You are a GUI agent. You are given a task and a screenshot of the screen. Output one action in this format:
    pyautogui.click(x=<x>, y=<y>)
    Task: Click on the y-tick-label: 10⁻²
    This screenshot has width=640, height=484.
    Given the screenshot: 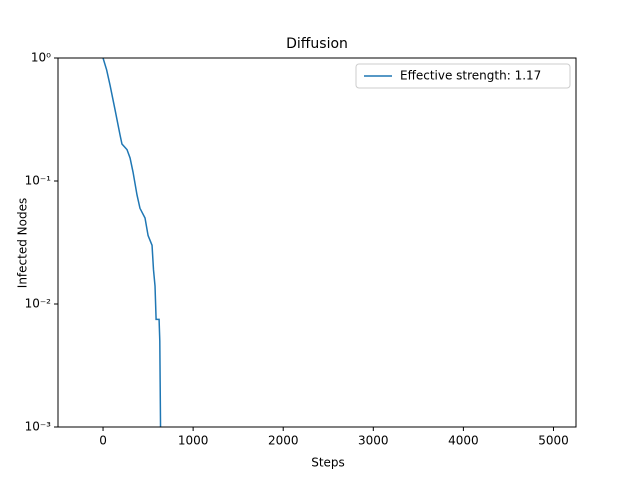 What is the action you would take?
    pyautogui.click(x=38, y=304)
    